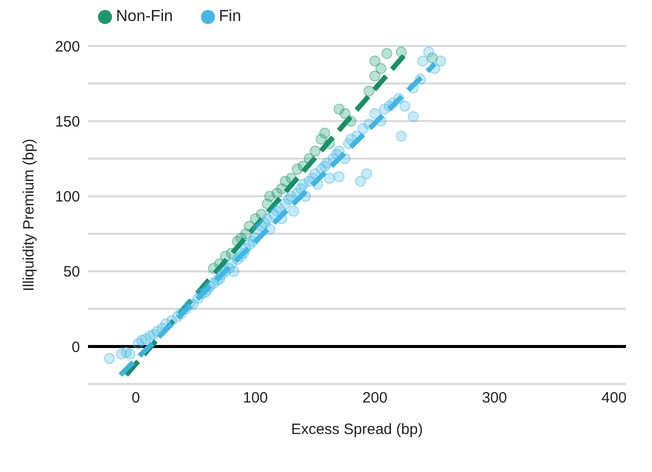 The height and width of the screenshot is (472, 652). I want to click on y-tick-label: 0, so click(76, 347).